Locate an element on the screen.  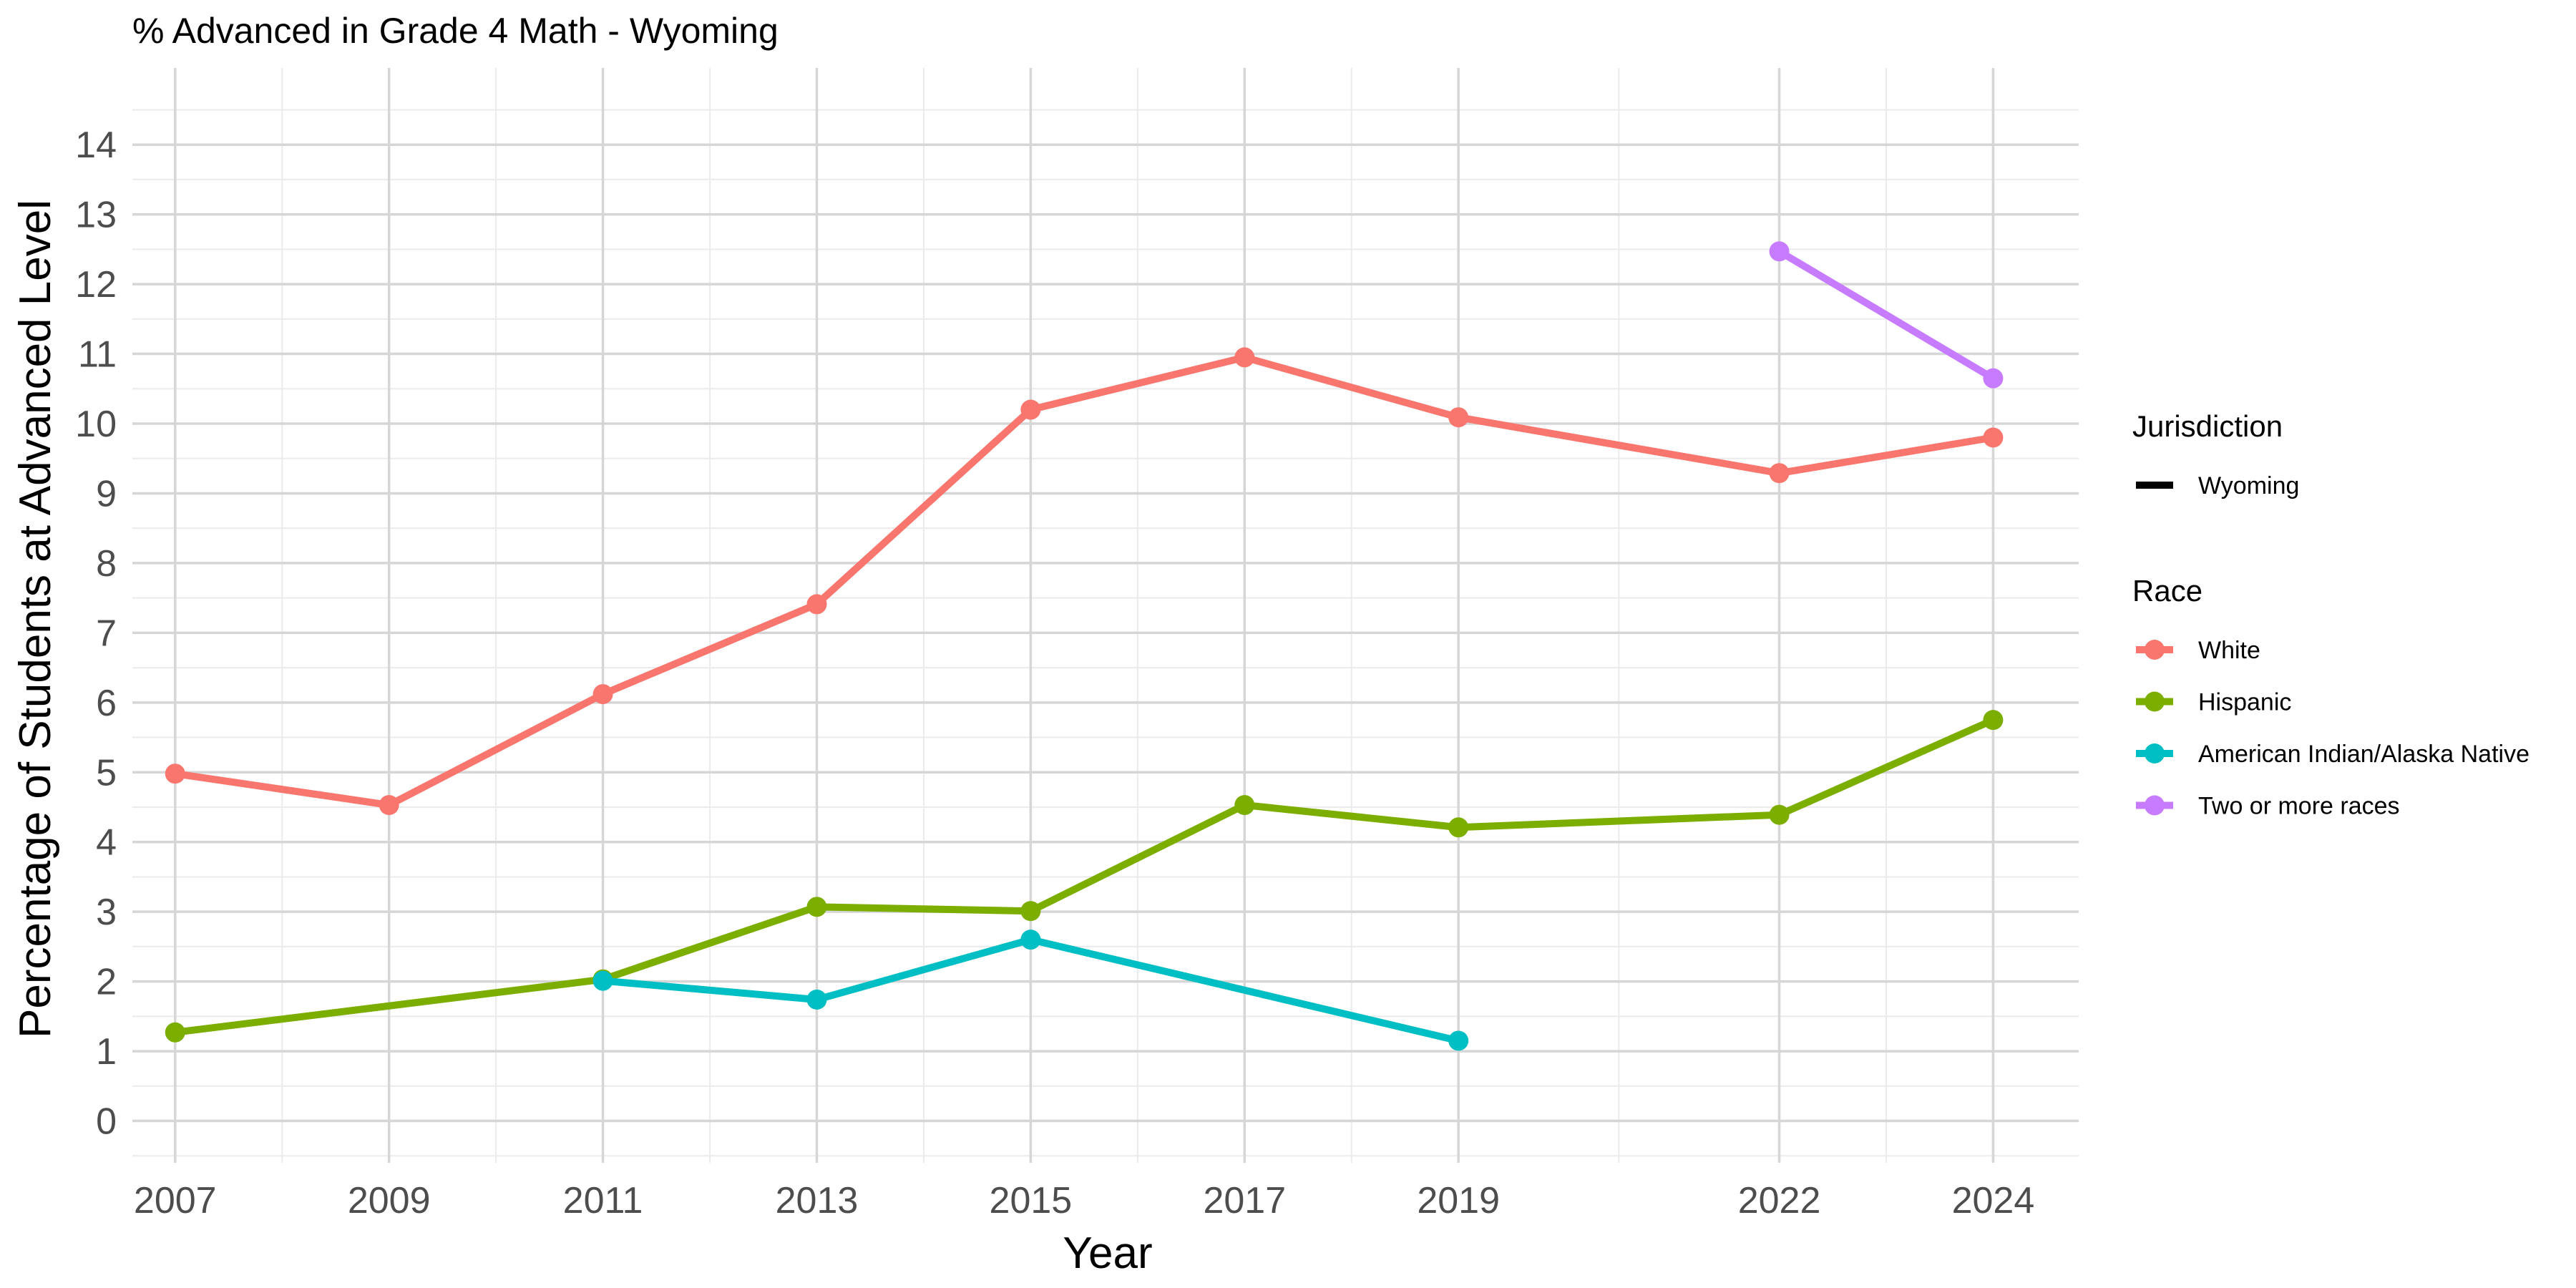
legend-label: Wyoming is located at coordinates (2248, 485).